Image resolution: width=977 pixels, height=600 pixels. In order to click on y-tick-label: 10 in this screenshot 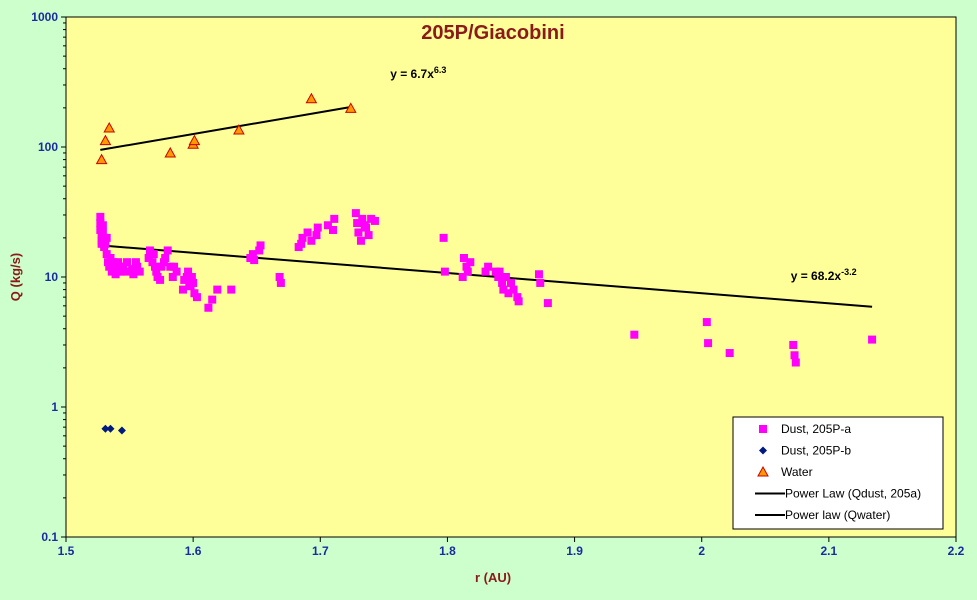, I will do `click(52, 277)`.